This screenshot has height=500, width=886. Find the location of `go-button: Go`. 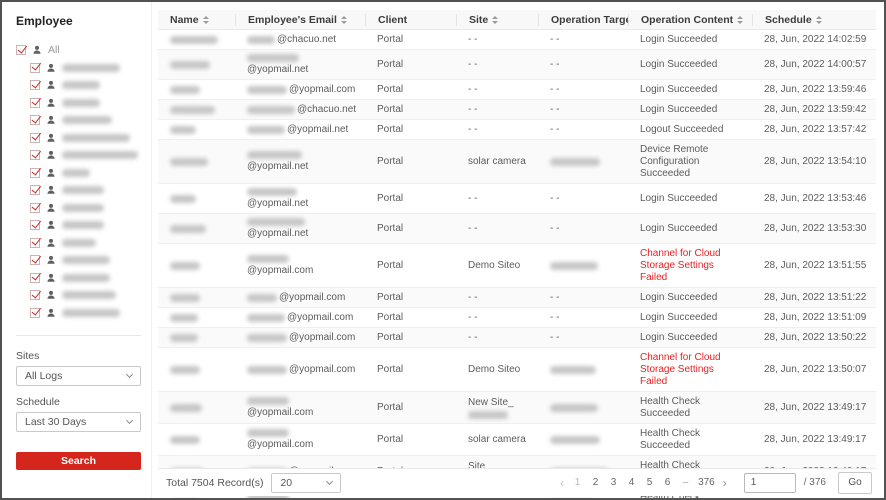

go-button: Go is located at coordinates (855, 482).